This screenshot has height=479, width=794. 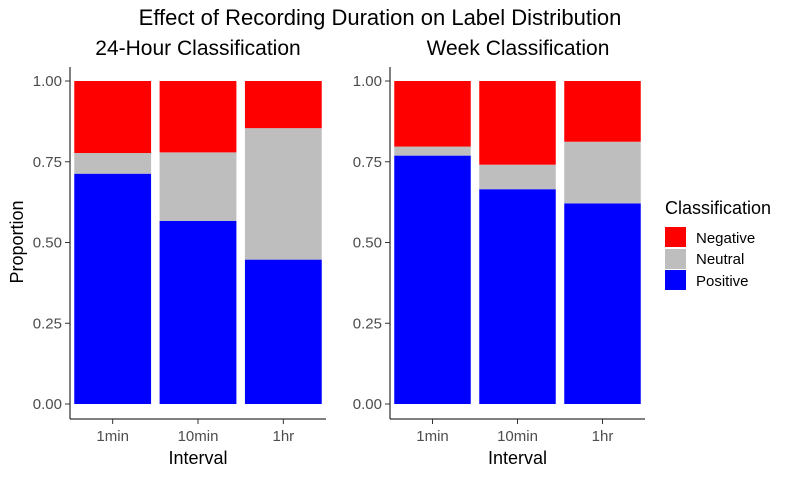 What do you see at coordinates (518, 48) in the screenshot?
I see `panel-title: Week Classification` at bounding box center [518, 48].